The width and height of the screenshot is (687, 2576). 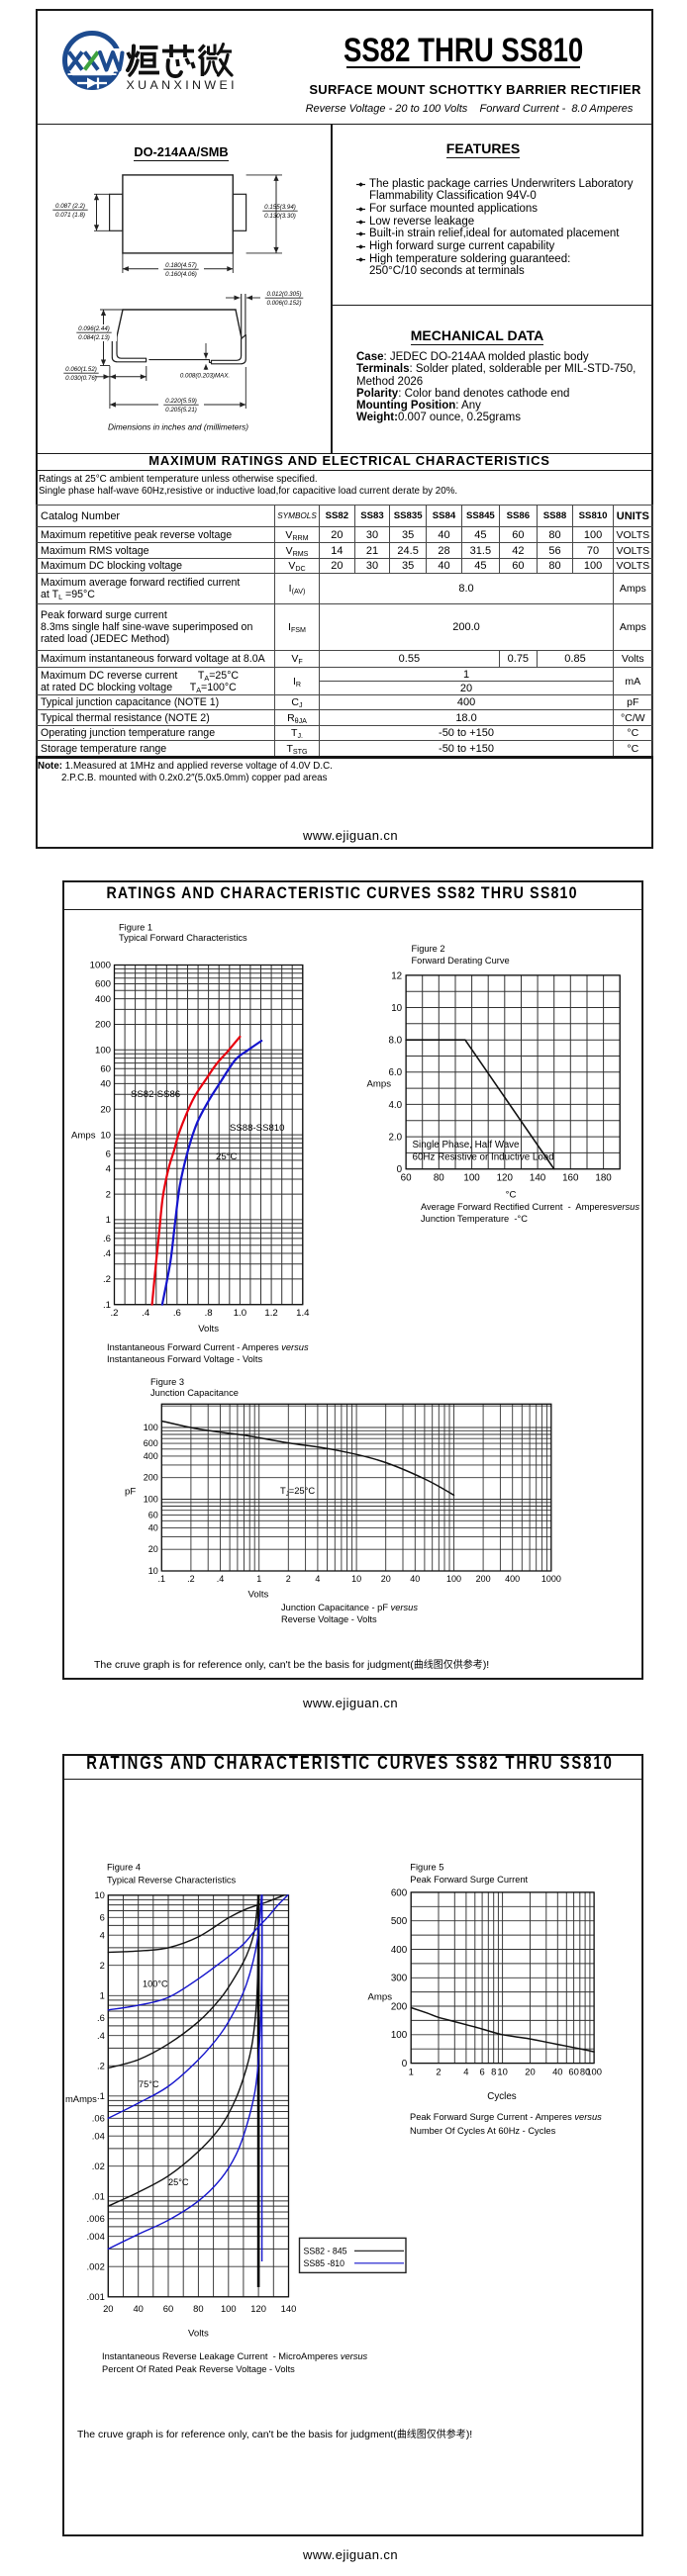 What do you see at coordinates (427, 1867) in the screenshot?
I see `svg-text: Figure 5` at bounding box center [427, 1867].